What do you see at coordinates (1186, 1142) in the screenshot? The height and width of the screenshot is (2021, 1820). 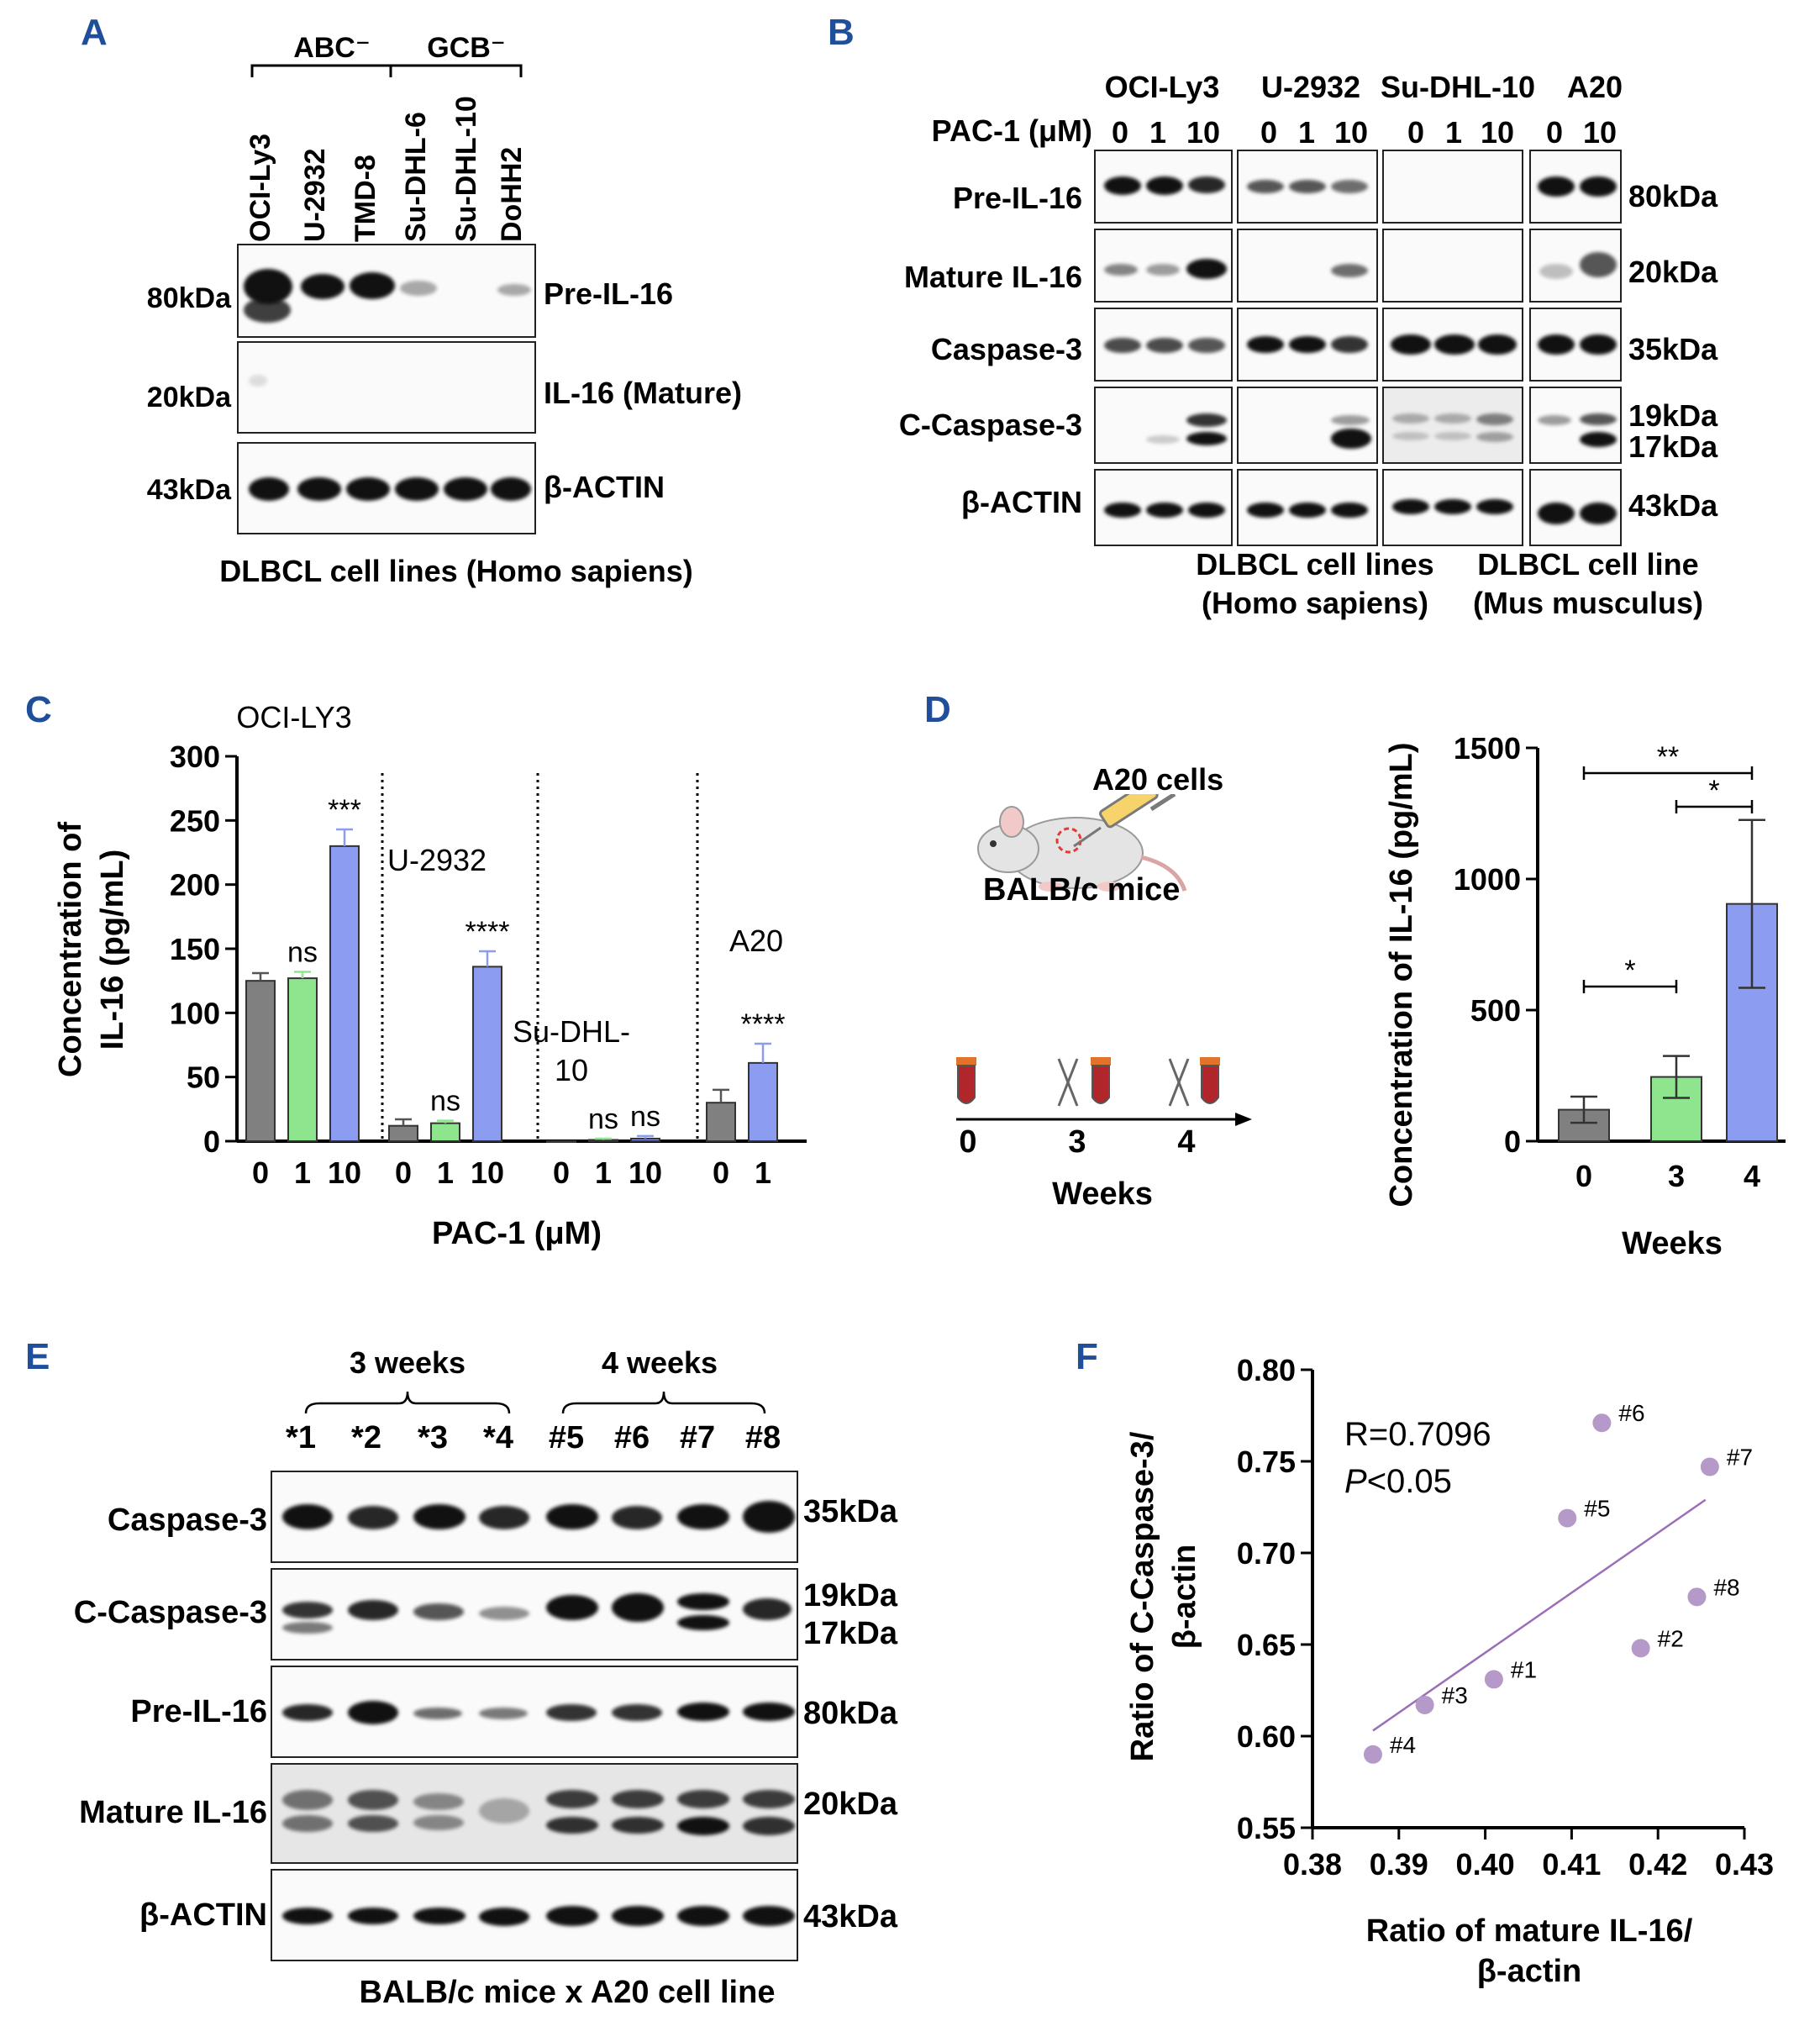 I see `timeline-tick: 4` at bounding box center [1186, 1142].